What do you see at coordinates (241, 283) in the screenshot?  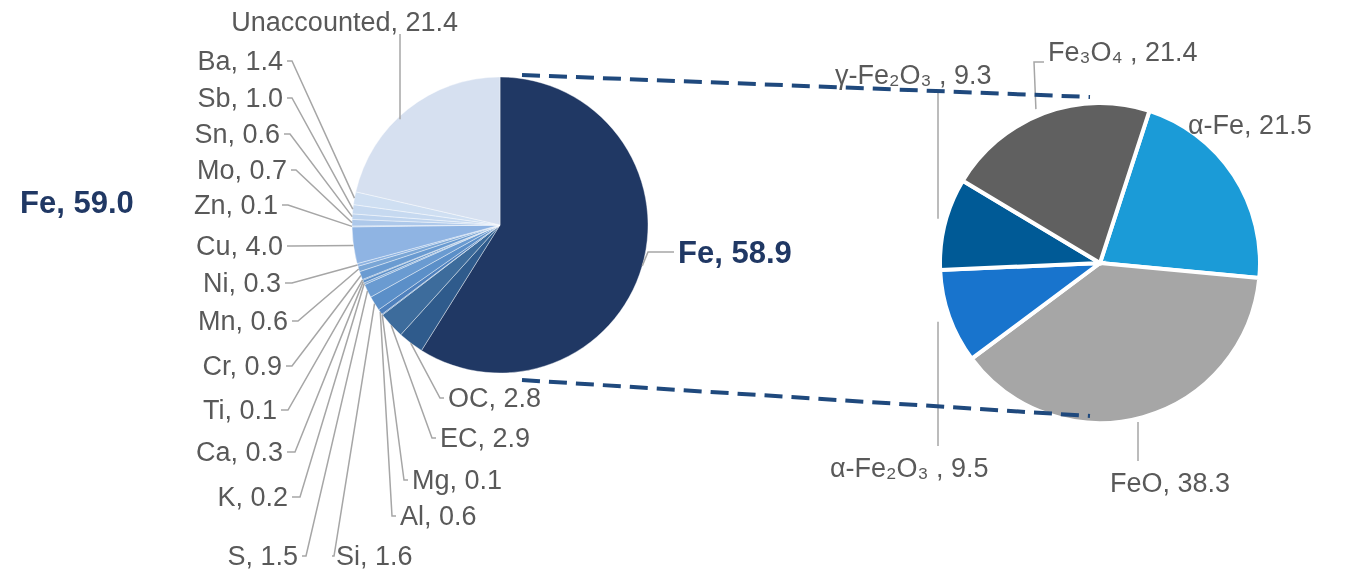 I see `slice-label: Ni, 0.3` at bounding box center [241, 283].